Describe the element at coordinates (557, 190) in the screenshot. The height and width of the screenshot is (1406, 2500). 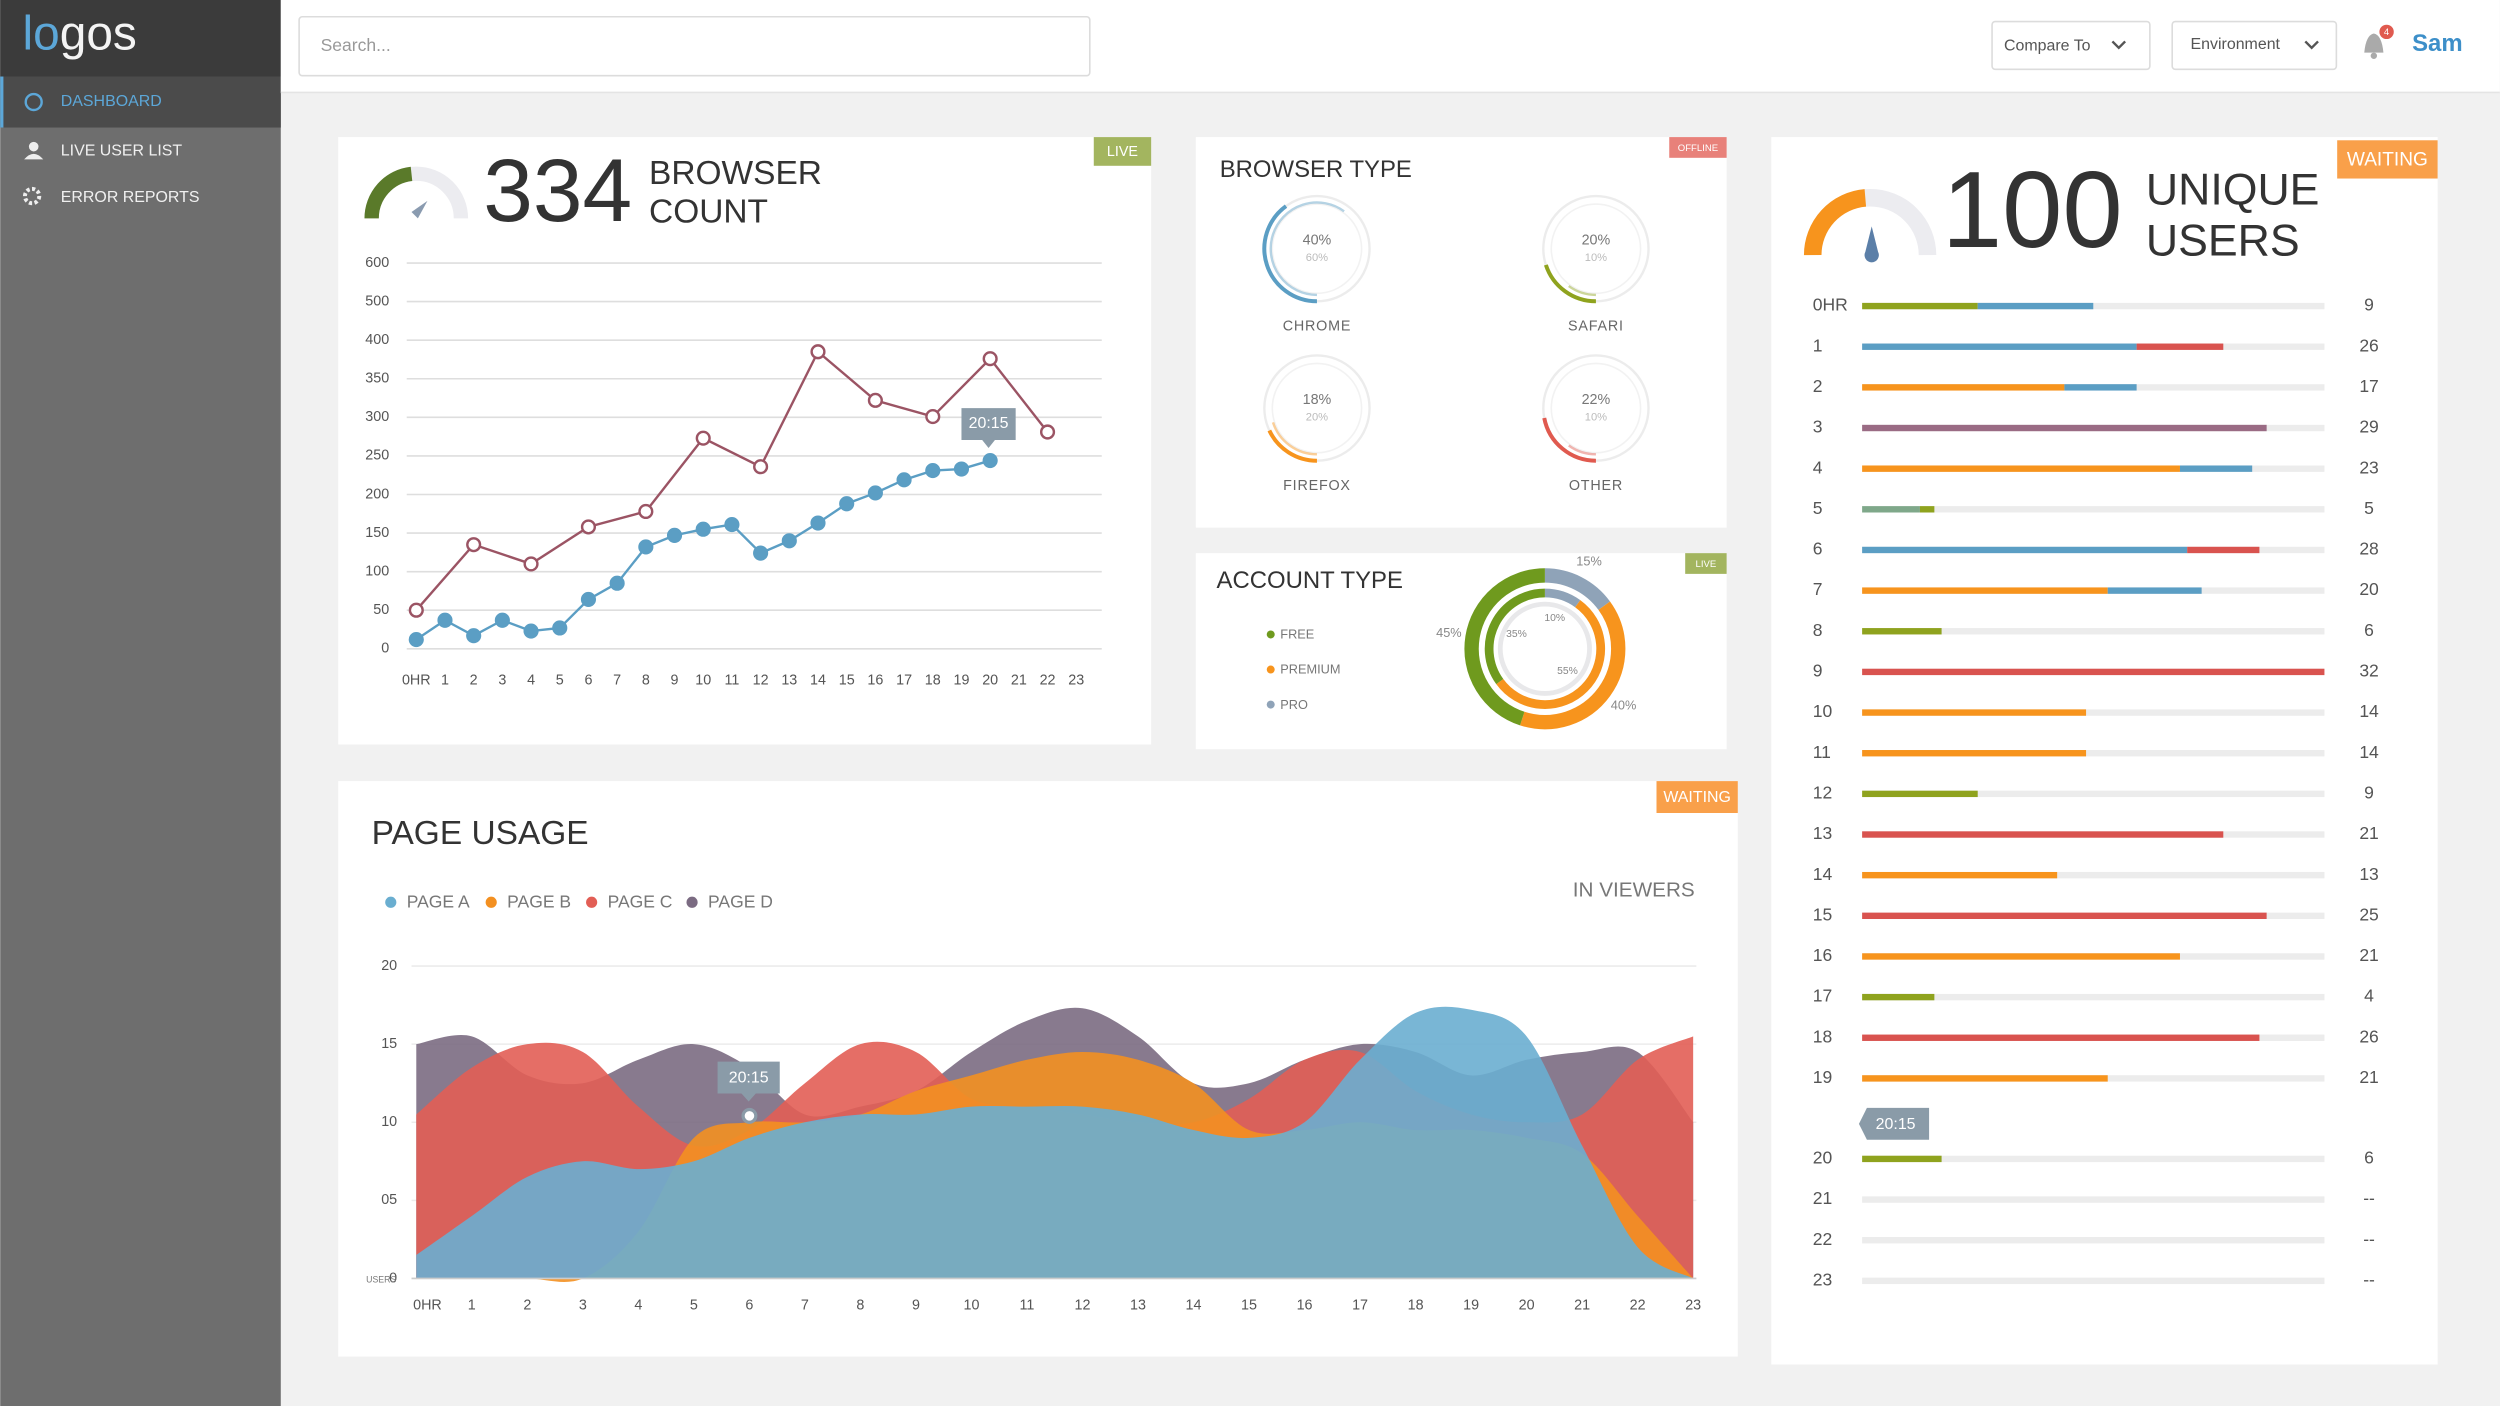
I see `count: 334` at that location.